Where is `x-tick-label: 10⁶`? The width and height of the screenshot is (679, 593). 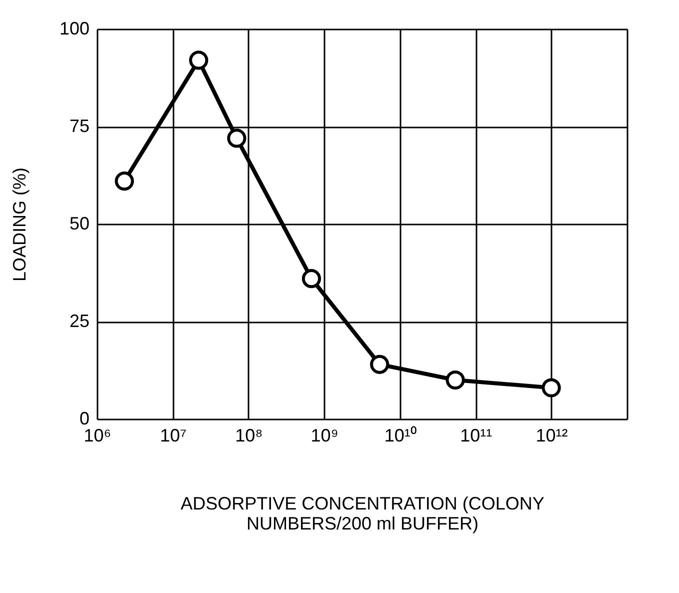
x-tick-label: 10⁶ is located at coordinates (98, 436).